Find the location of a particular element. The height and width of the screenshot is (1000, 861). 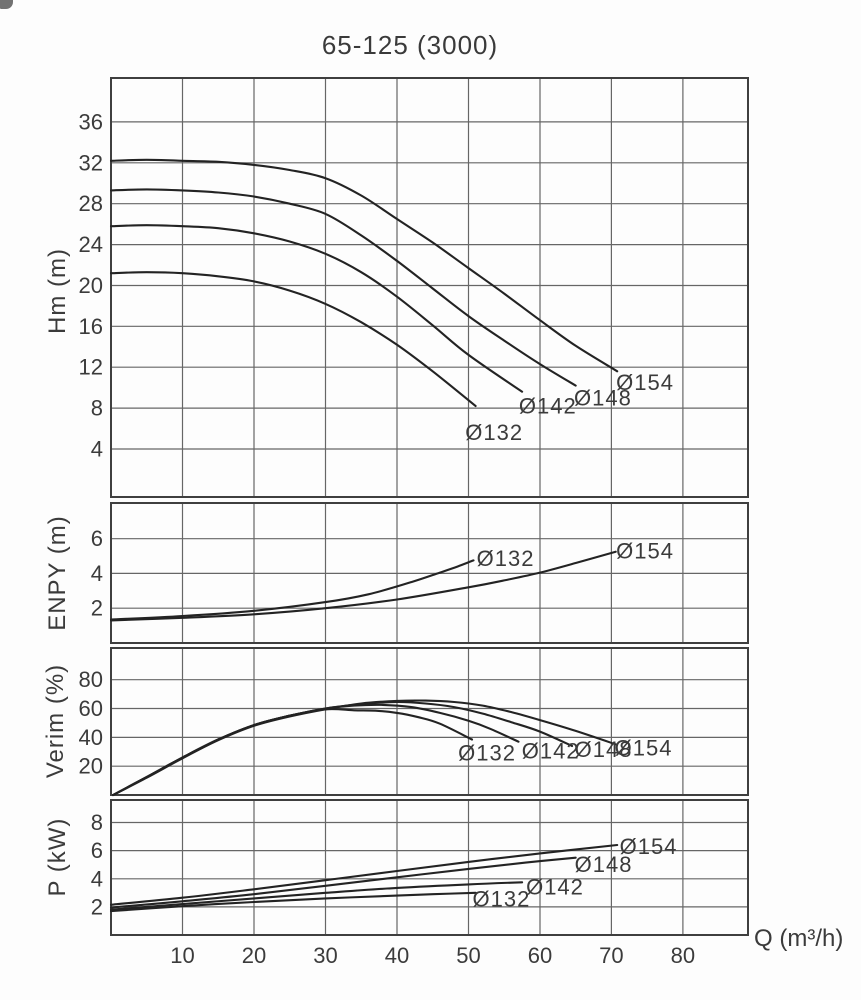

curve-label-npsh-154: Ø154 is located at coordinates (645, 550).